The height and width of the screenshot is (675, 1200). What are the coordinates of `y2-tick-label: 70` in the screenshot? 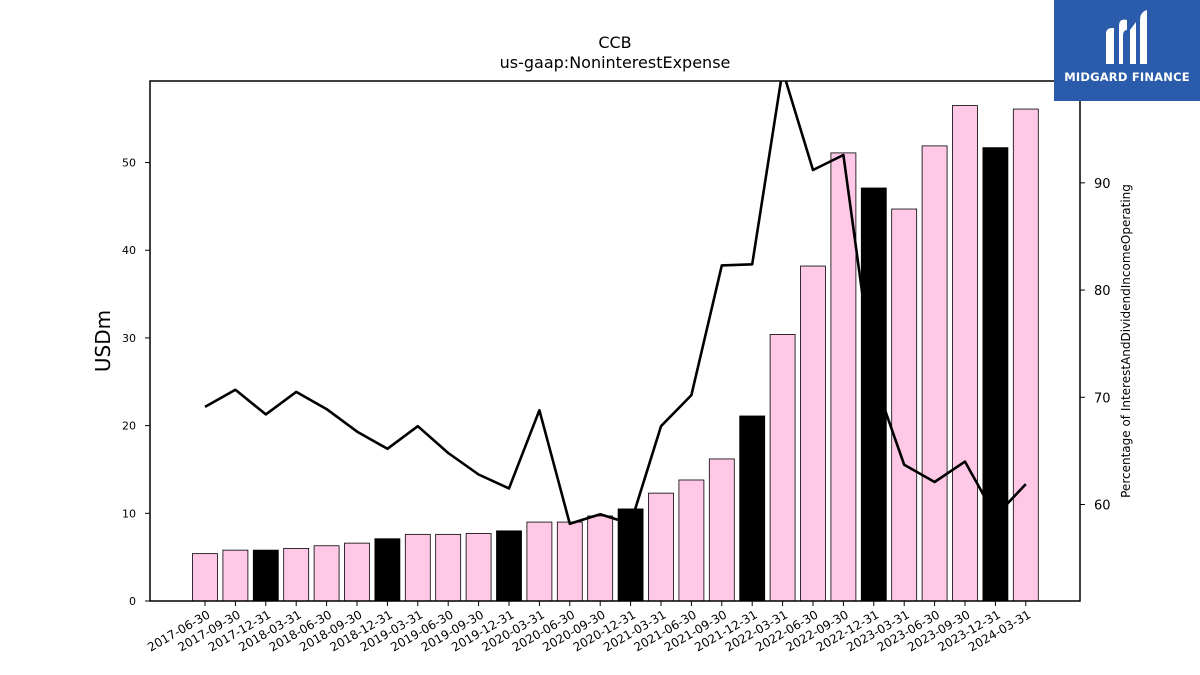 It's located at (1102, 398).